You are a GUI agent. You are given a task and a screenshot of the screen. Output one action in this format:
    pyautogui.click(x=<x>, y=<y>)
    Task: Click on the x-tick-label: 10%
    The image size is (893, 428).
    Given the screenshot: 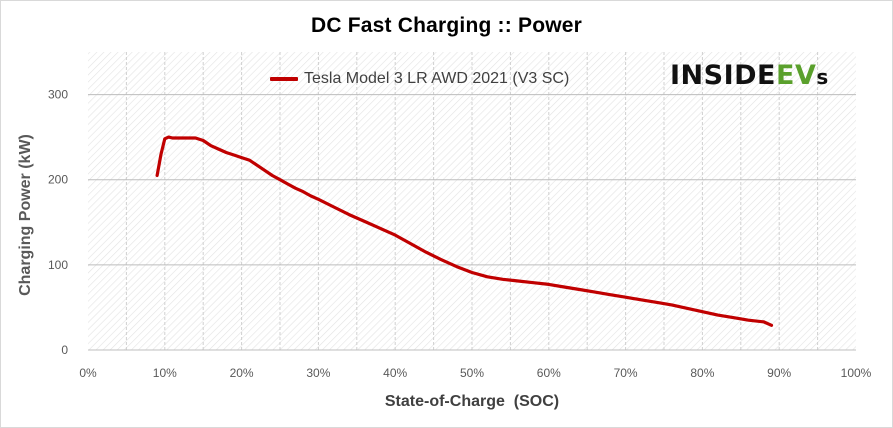 What is the action you would take?
    pyautogui.click(x=165, y=373)
    